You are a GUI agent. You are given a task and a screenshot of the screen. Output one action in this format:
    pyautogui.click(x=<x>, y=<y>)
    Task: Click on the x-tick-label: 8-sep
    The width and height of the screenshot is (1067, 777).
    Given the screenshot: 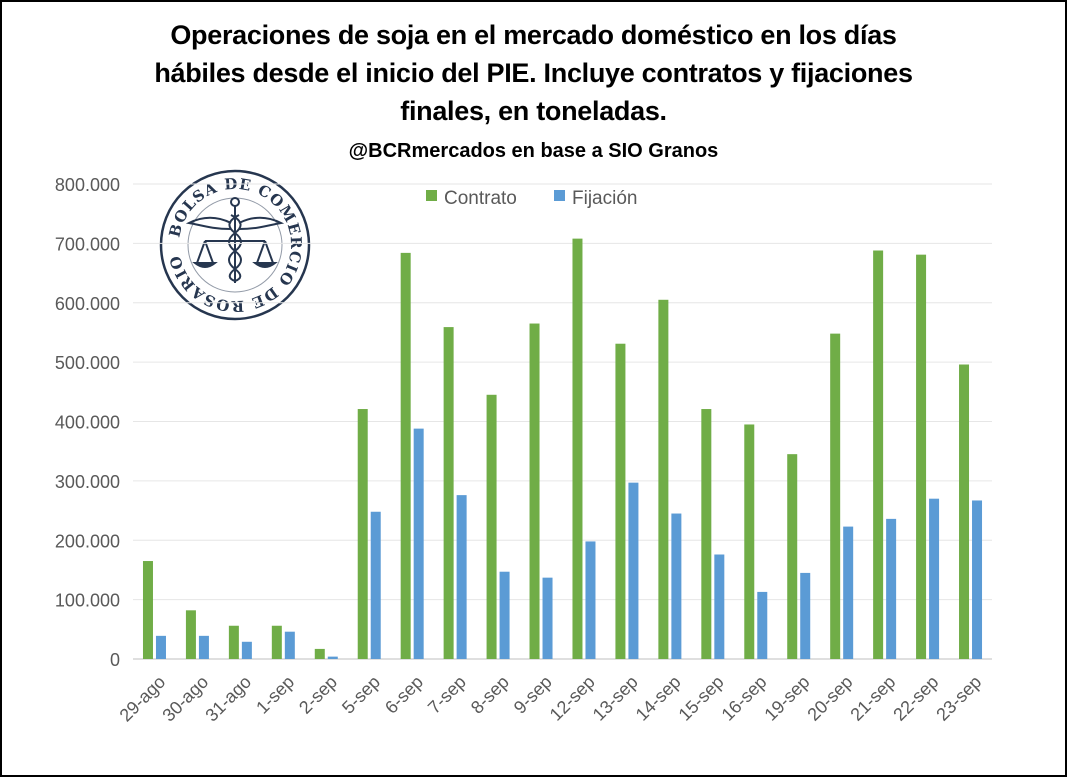 What is the action you would take?
    pyautogui.click(x=490, y=695)
    